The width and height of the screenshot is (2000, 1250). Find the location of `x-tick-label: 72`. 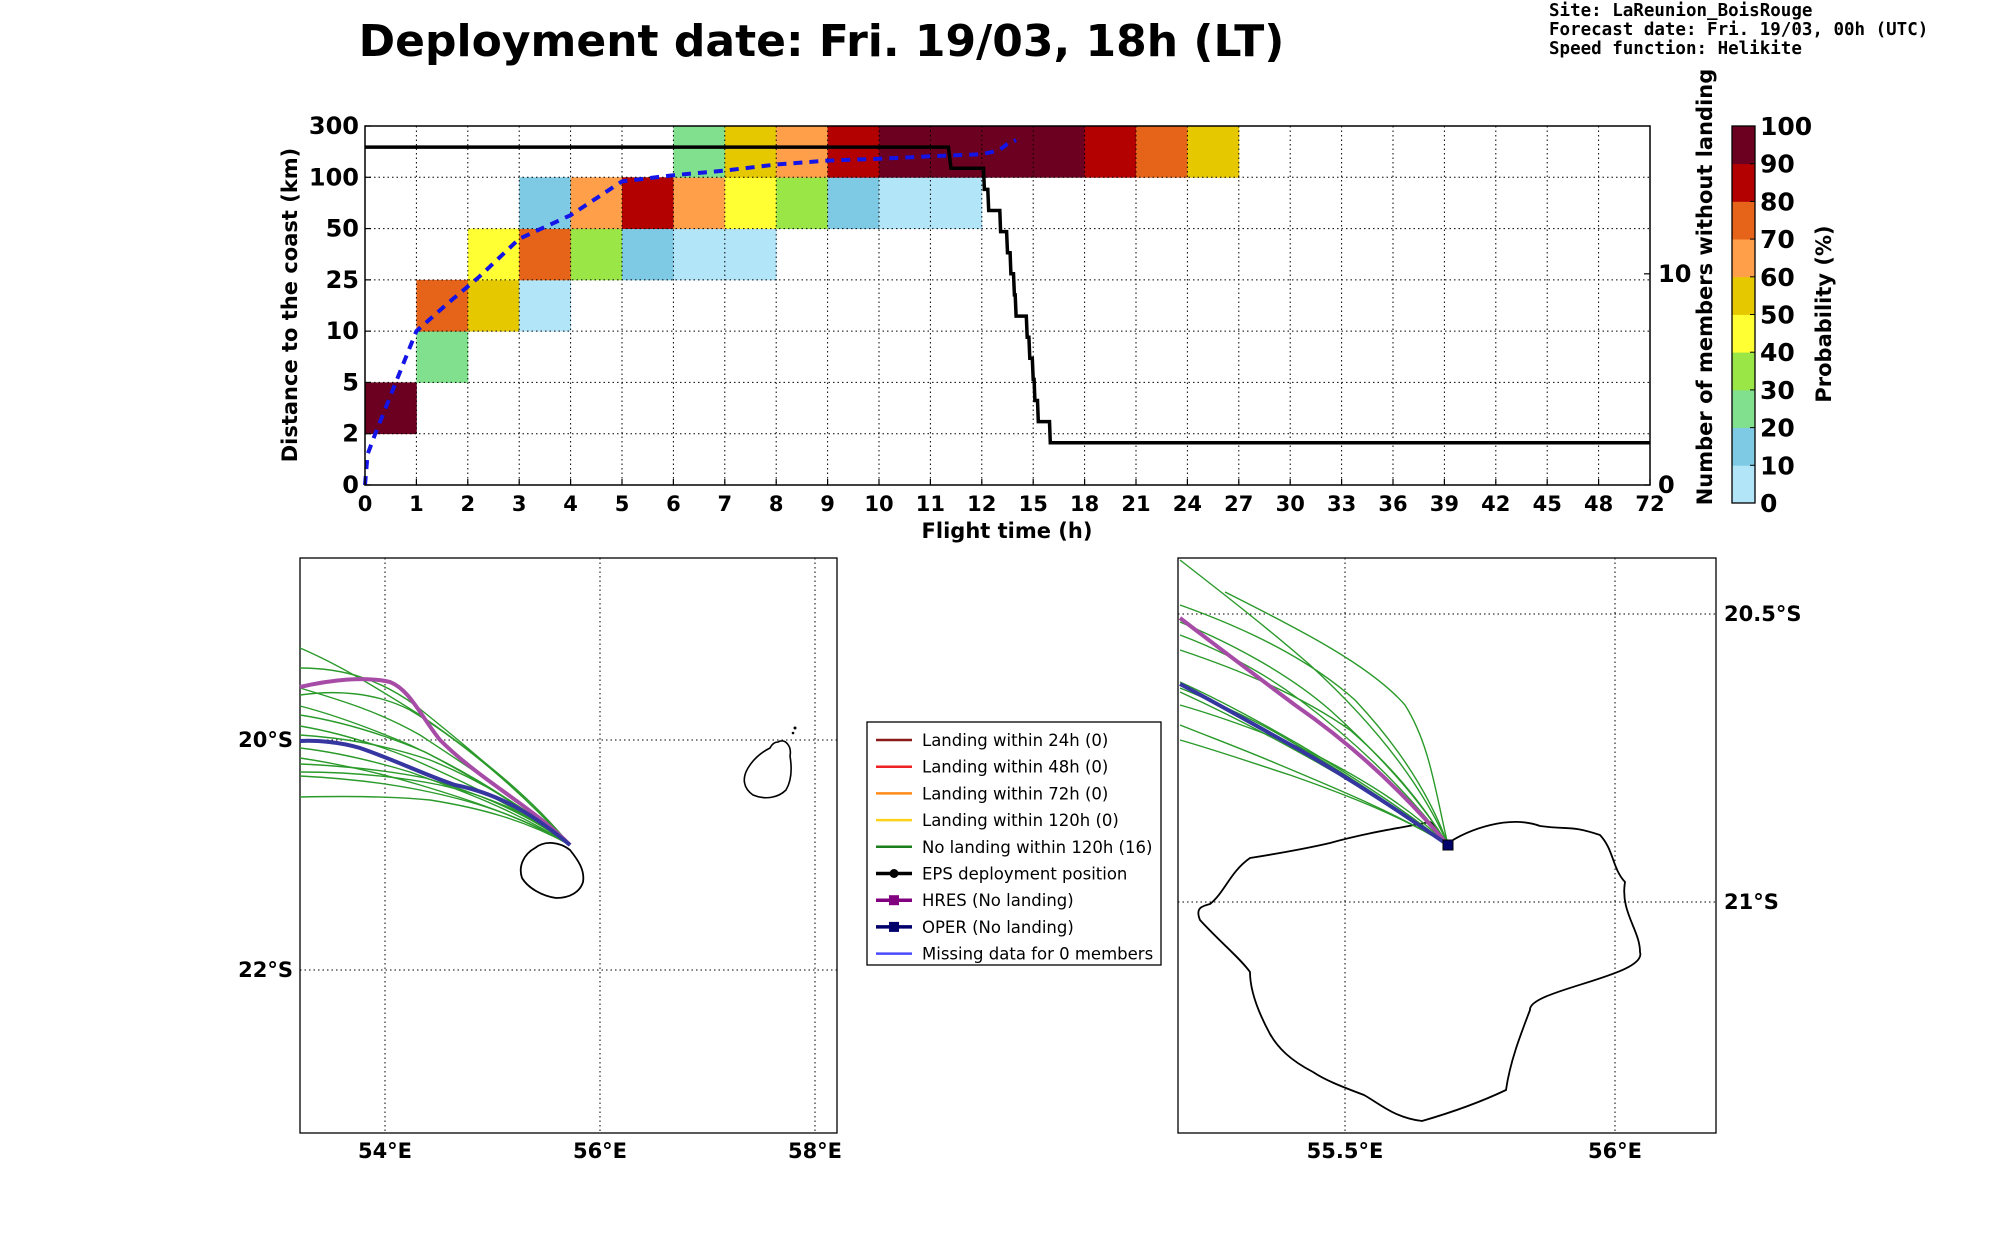

x-tick-label: 72 is located at coordinates (1649, 504).